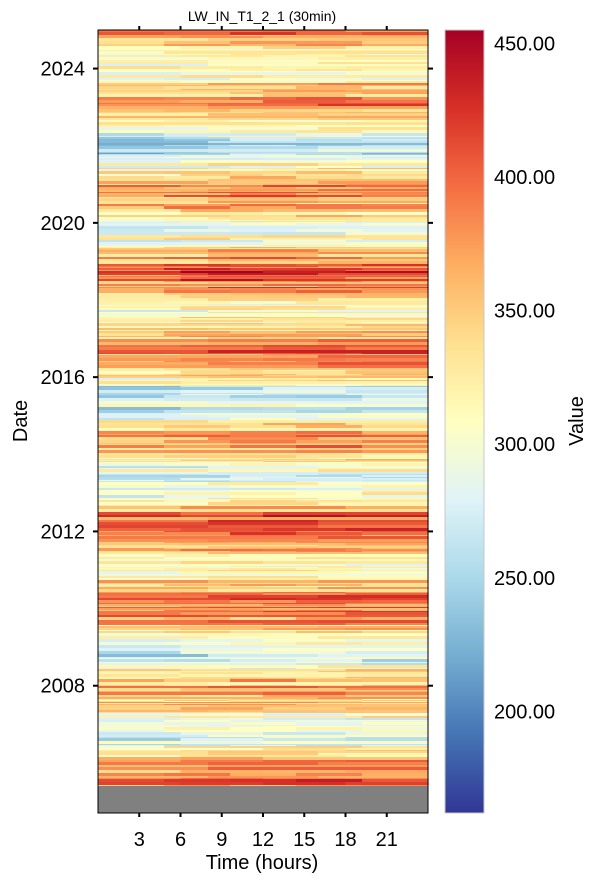 The width and height of the screenshot is (597, 889). What do you see at coordinates (524, 445) in the screenshot?
I see `colorbar-tick-label: 300.00` at bounding box center [524, 445].